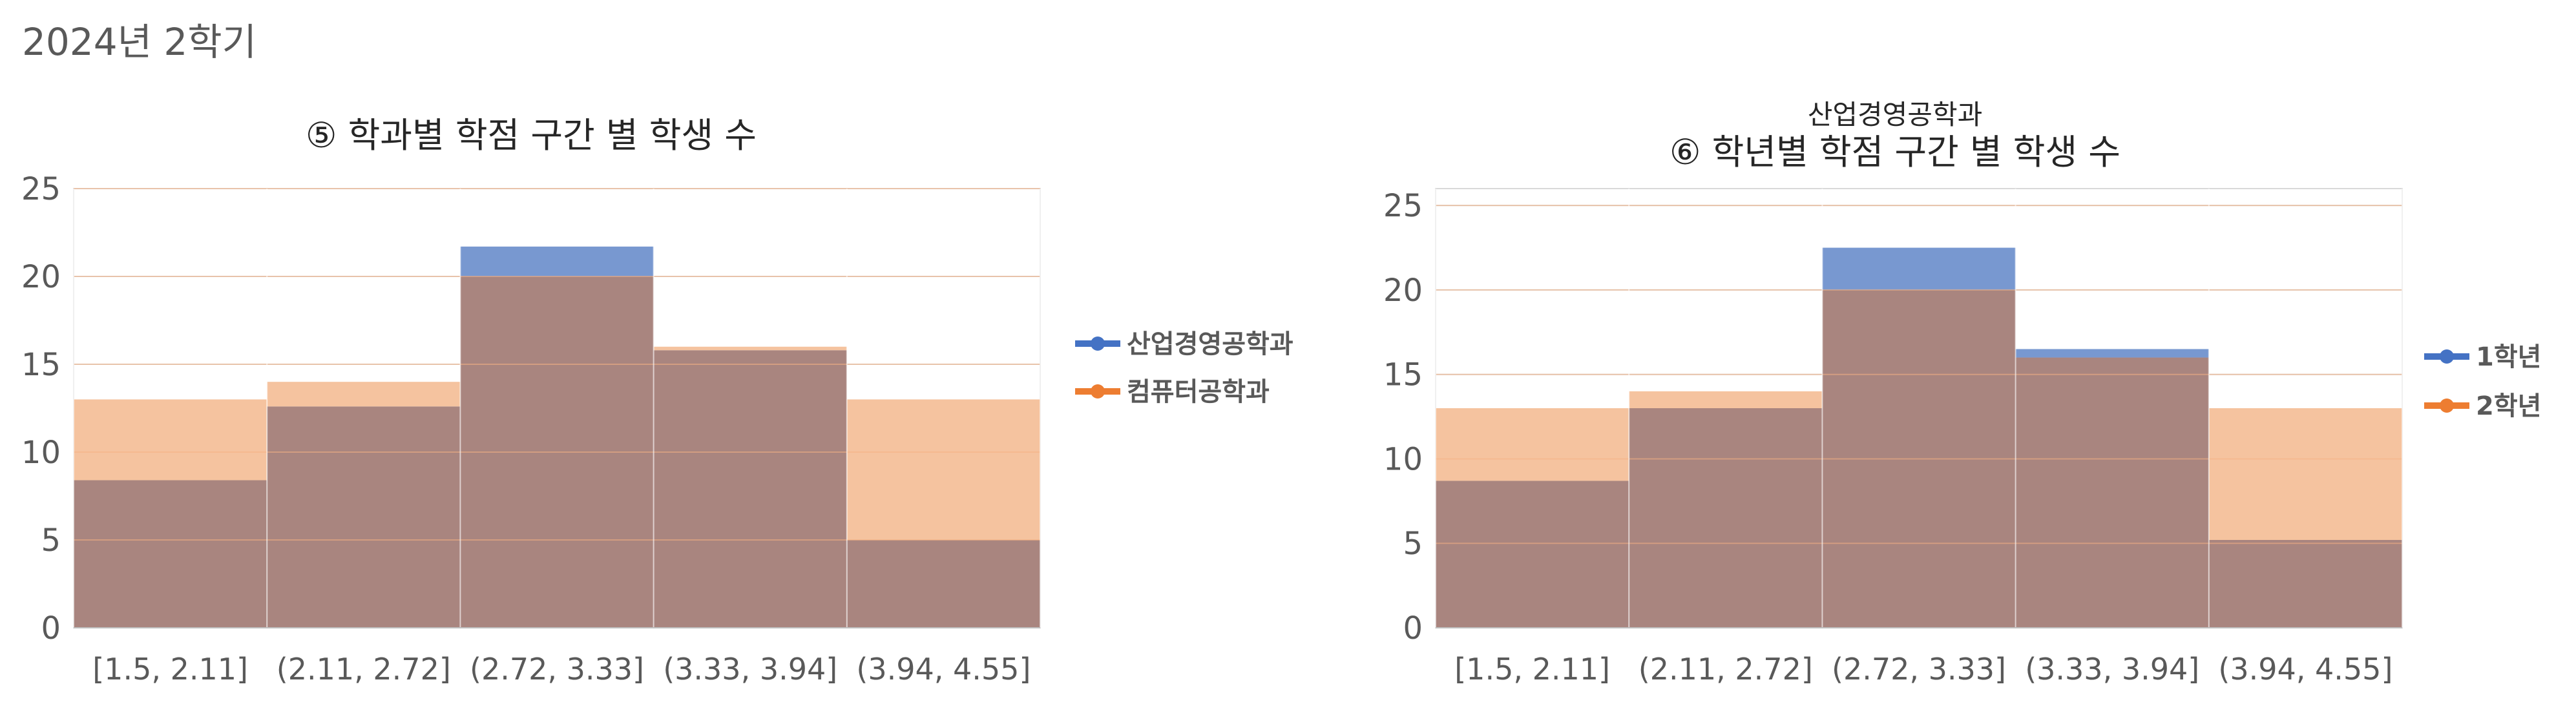  I want to click on legend-label: 산업경영공학과, so click(1210, 344).